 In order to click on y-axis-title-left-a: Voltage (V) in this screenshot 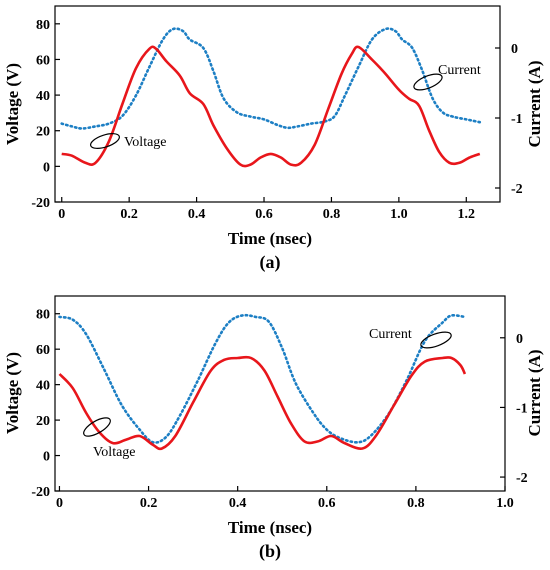, I will do `click(12, 104)`.